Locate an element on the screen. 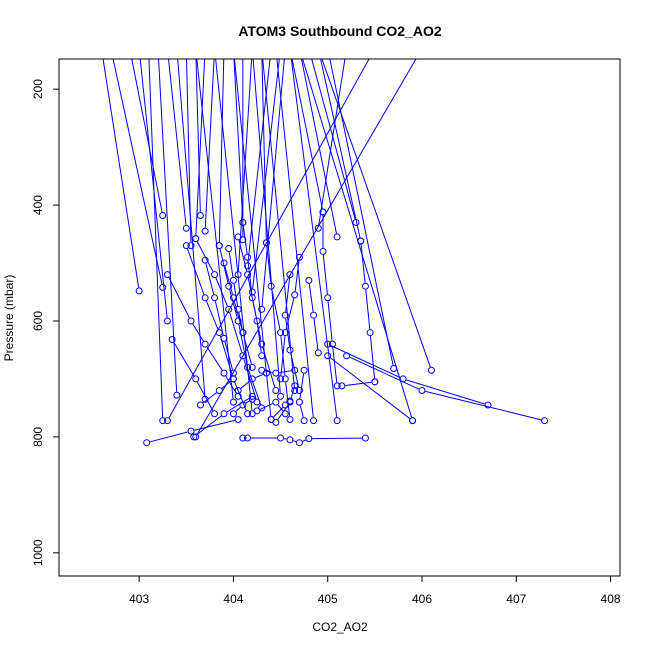  chart-title: ATOM3 Southbound CO2_AO2 is located at coordinates (339, 31).